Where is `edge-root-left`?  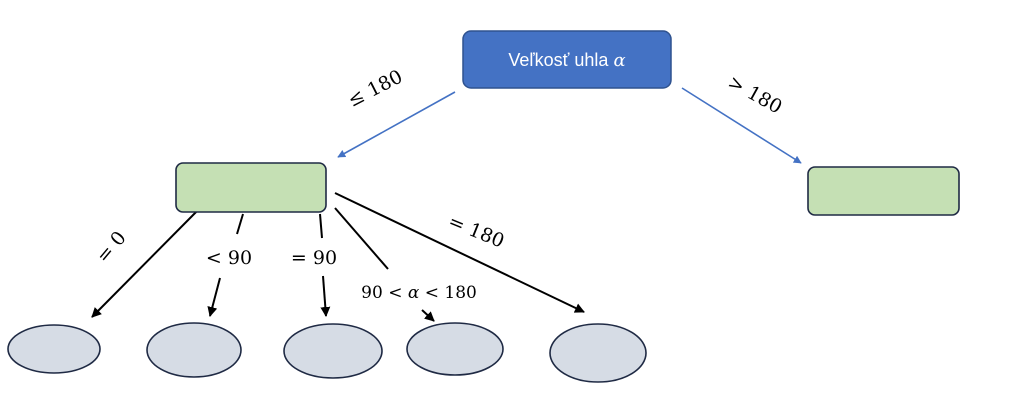
edge-root-left is located at coordinates (396, 124).